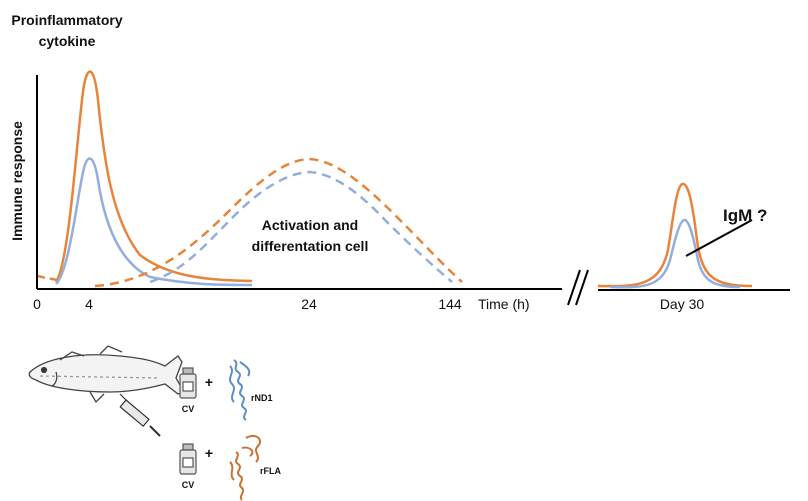  What do you see at coordinates (106, 374) in the screenshot?
I see `fish-icon` at bounding box center [106, 374].